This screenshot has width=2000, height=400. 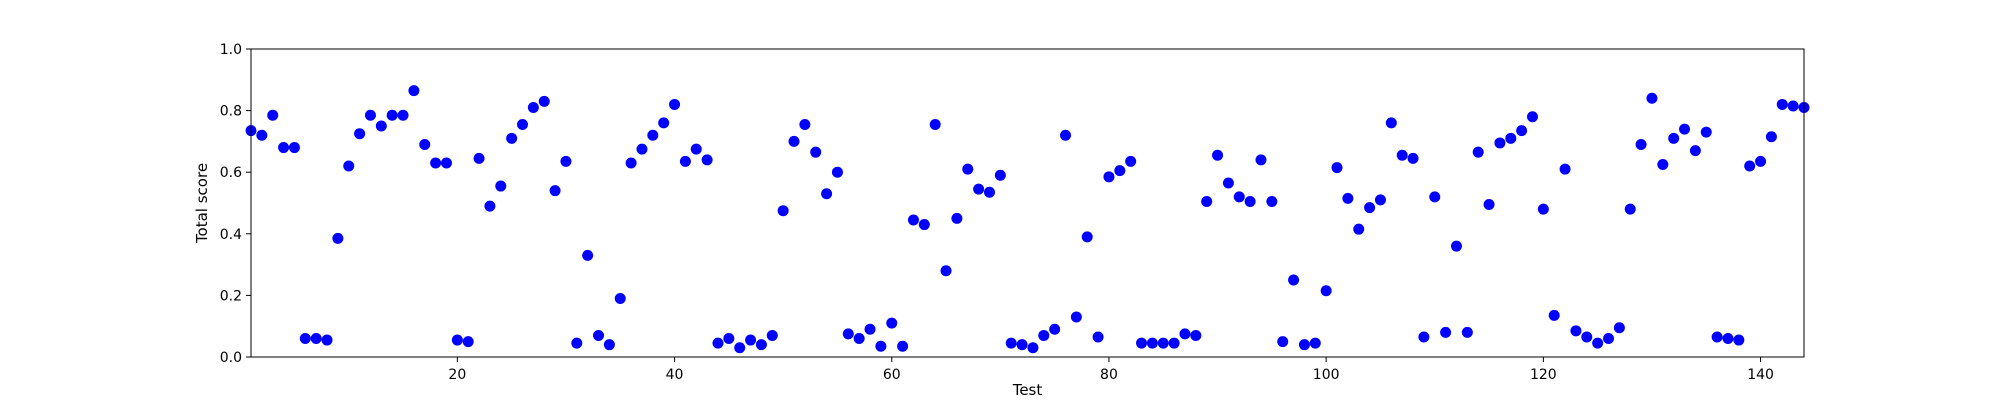 I want to click on x-tick-label: 60, so click(x=892, y=375).